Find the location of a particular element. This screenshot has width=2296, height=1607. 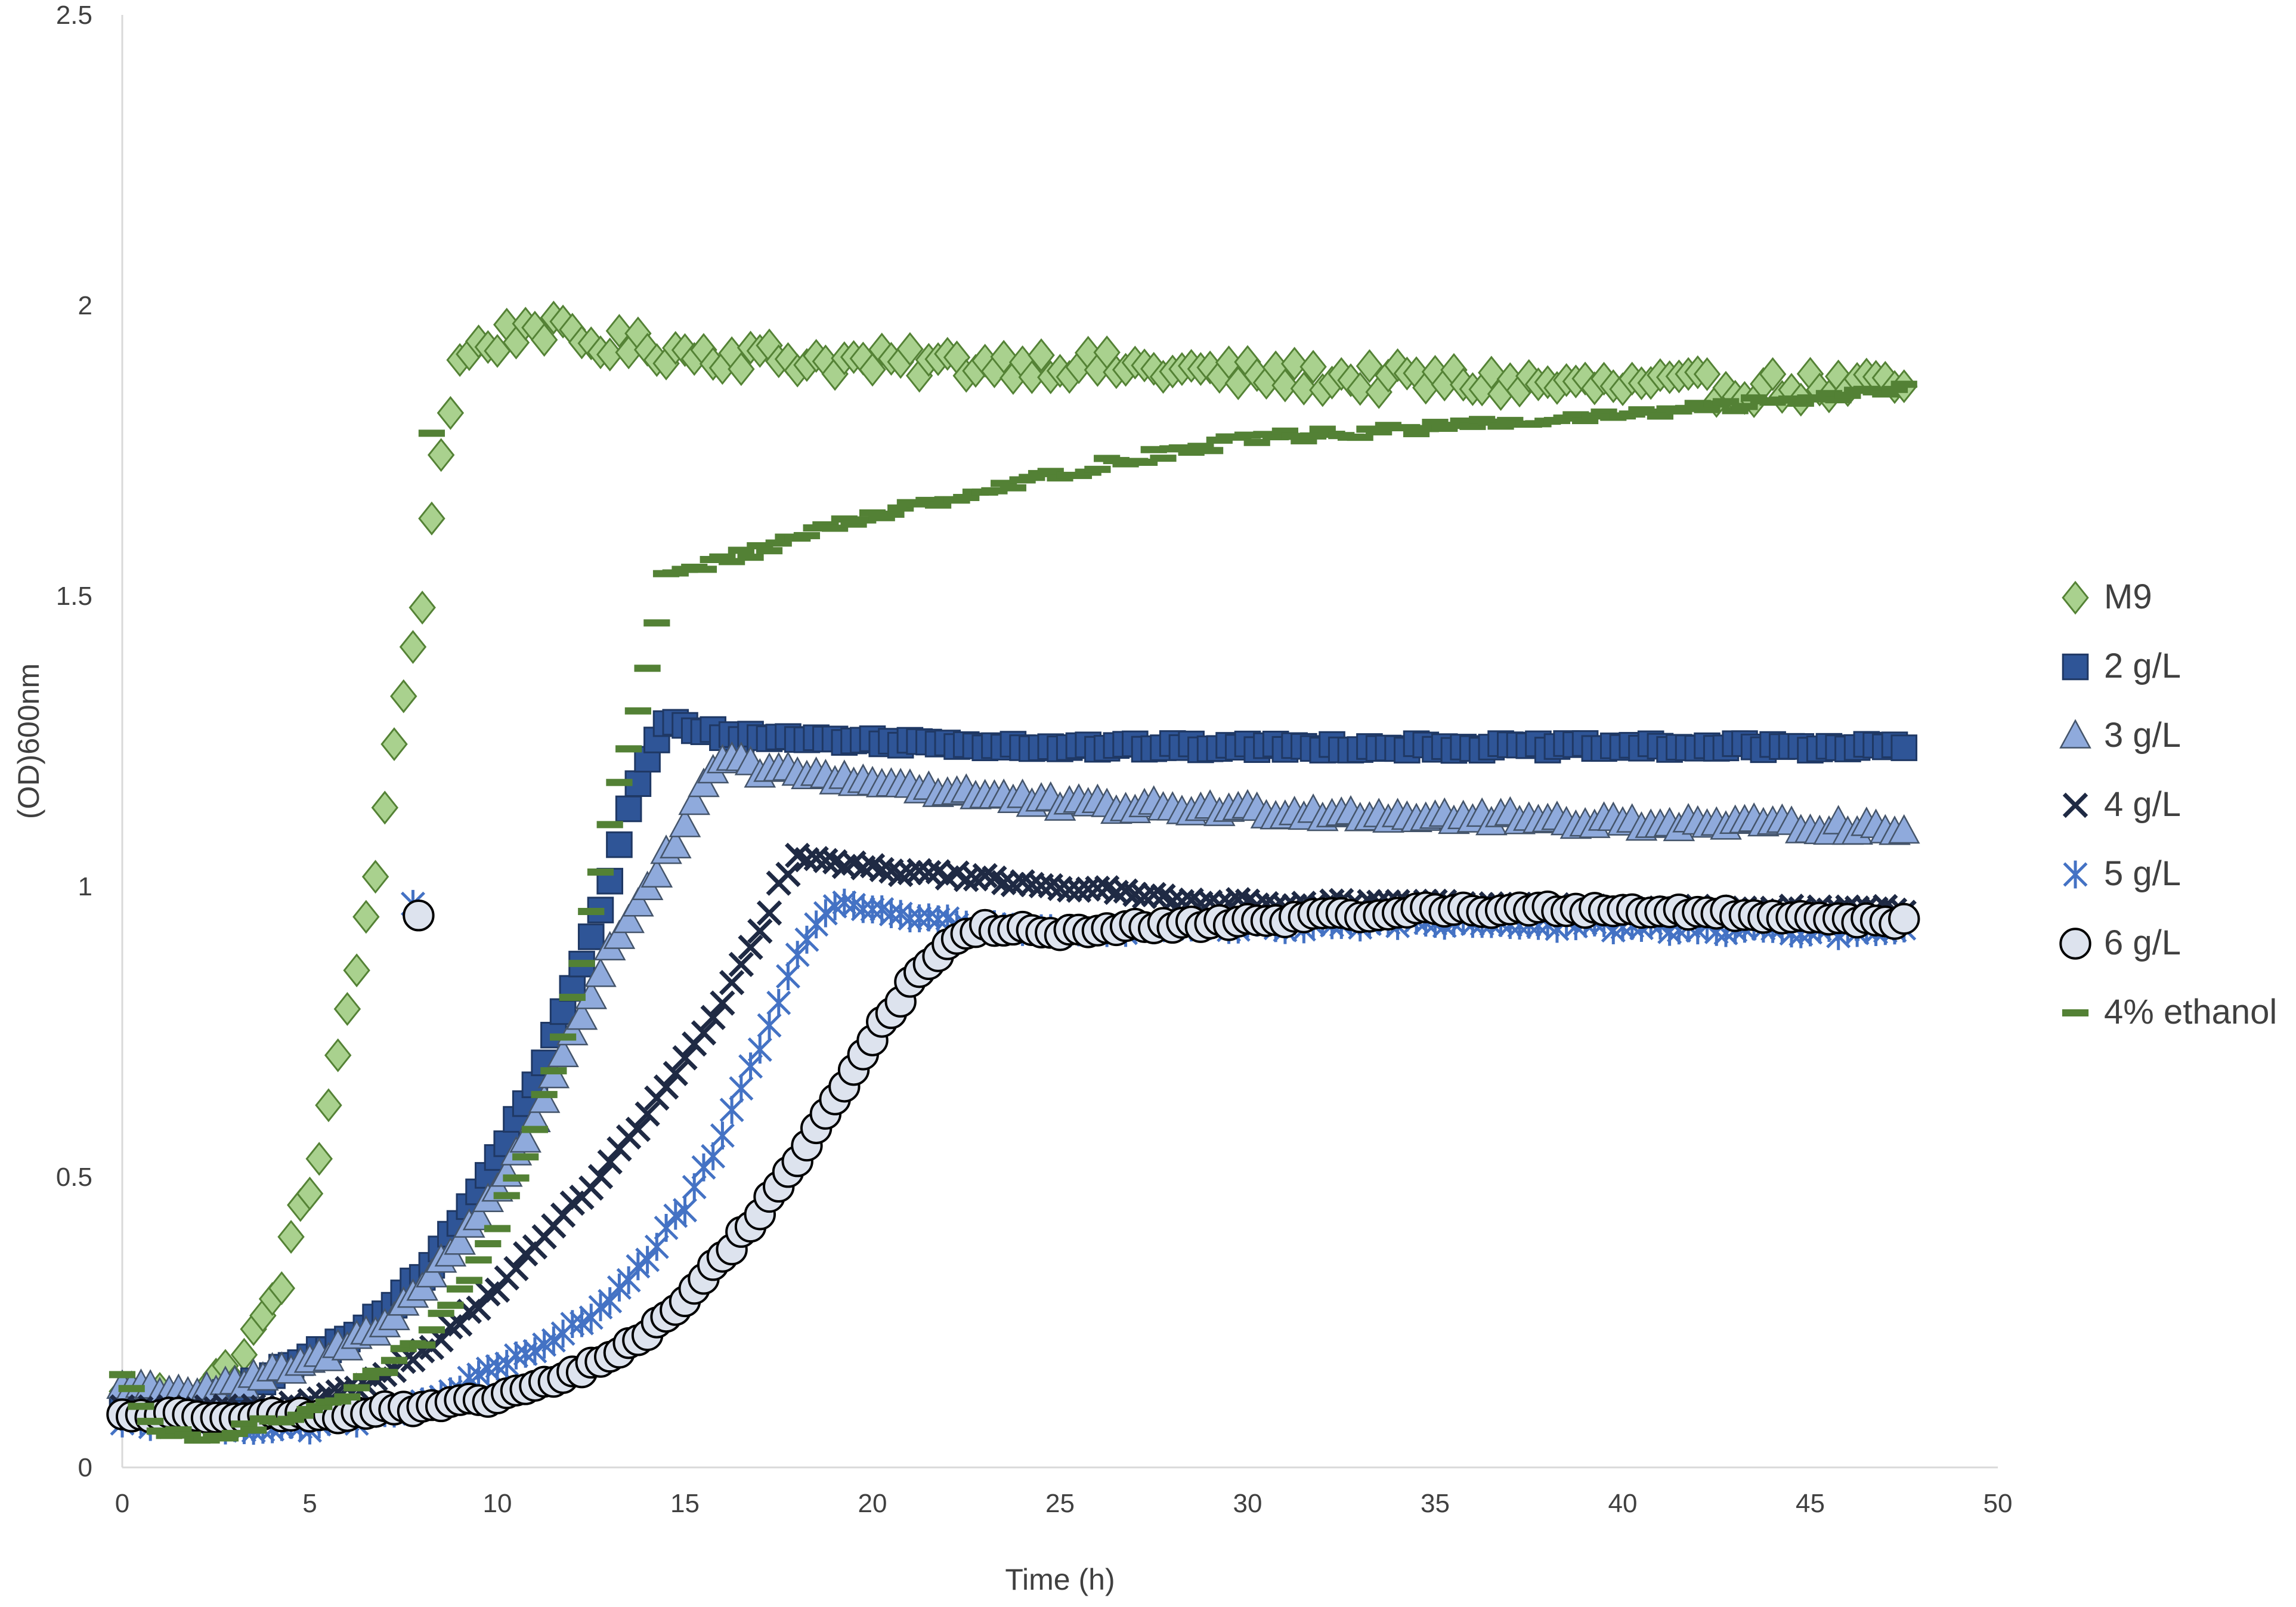

legend: M9 2 g/L 3 g/L 4 g/L 5 g/L 6 g/L 4% ethanol is located at coordinates (2168, 804).